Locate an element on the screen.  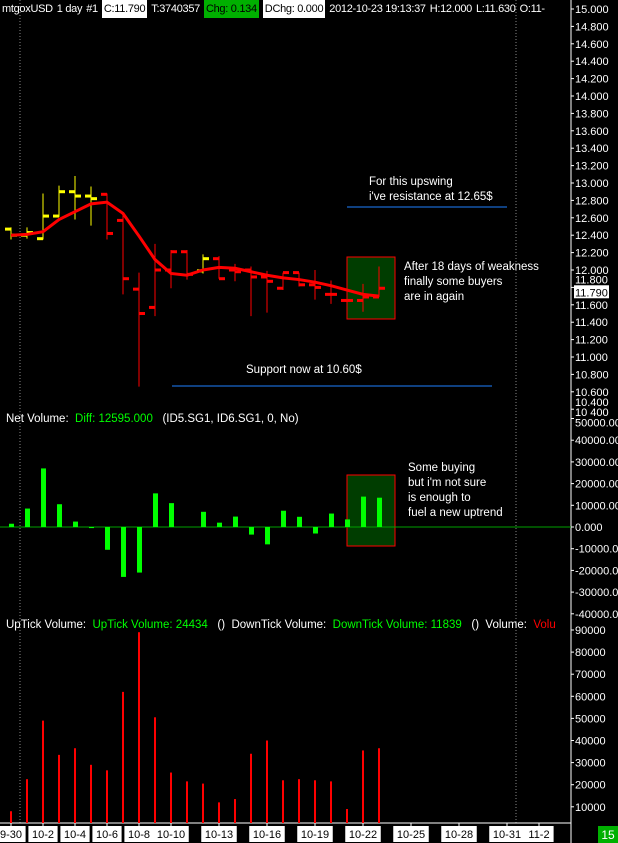
price-tick-label: 13.200 is located at coordinates (592, 167).